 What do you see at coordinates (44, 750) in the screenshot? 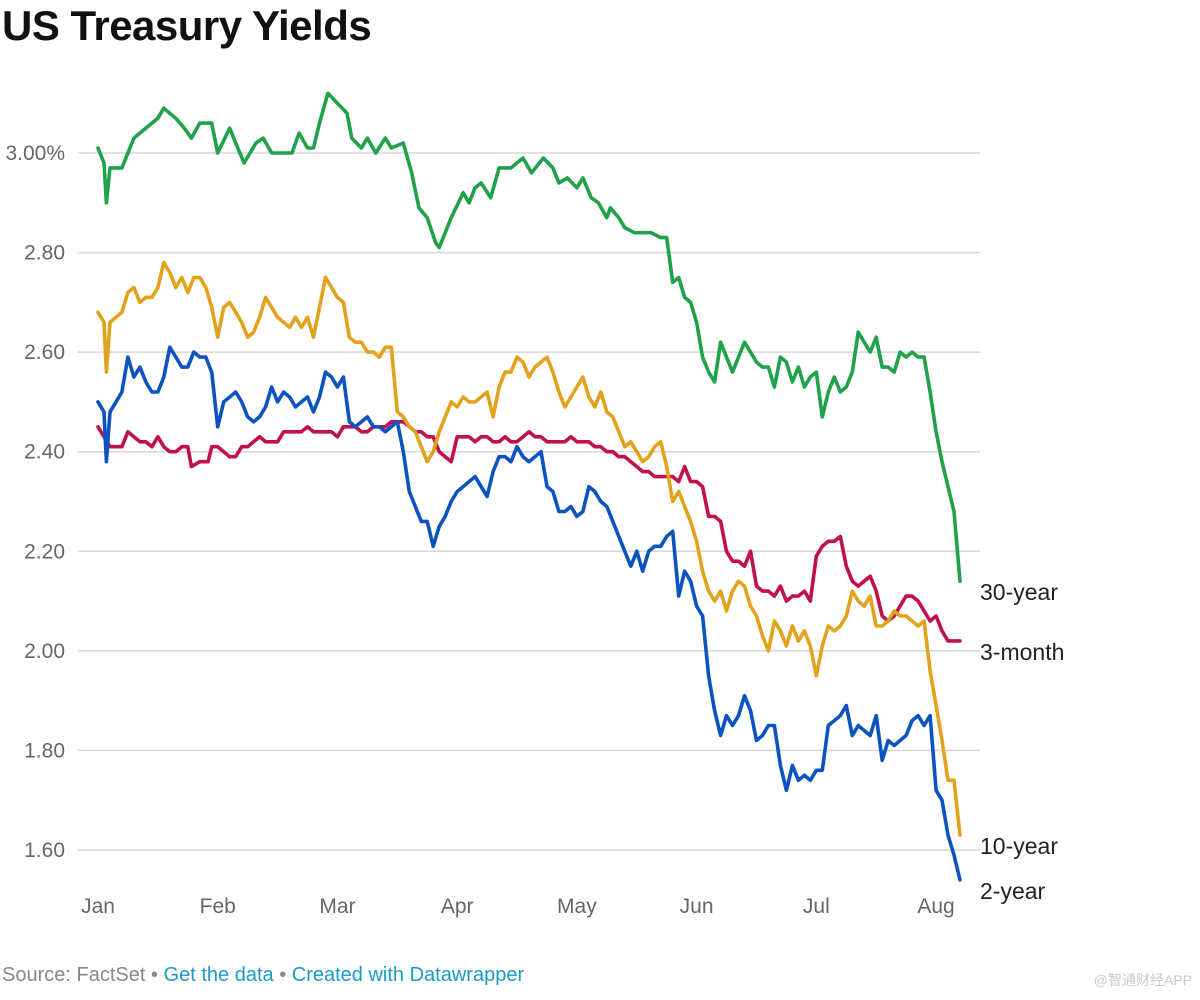
I see `y-tick-label: 1.80` at bounding box center [44, 750].